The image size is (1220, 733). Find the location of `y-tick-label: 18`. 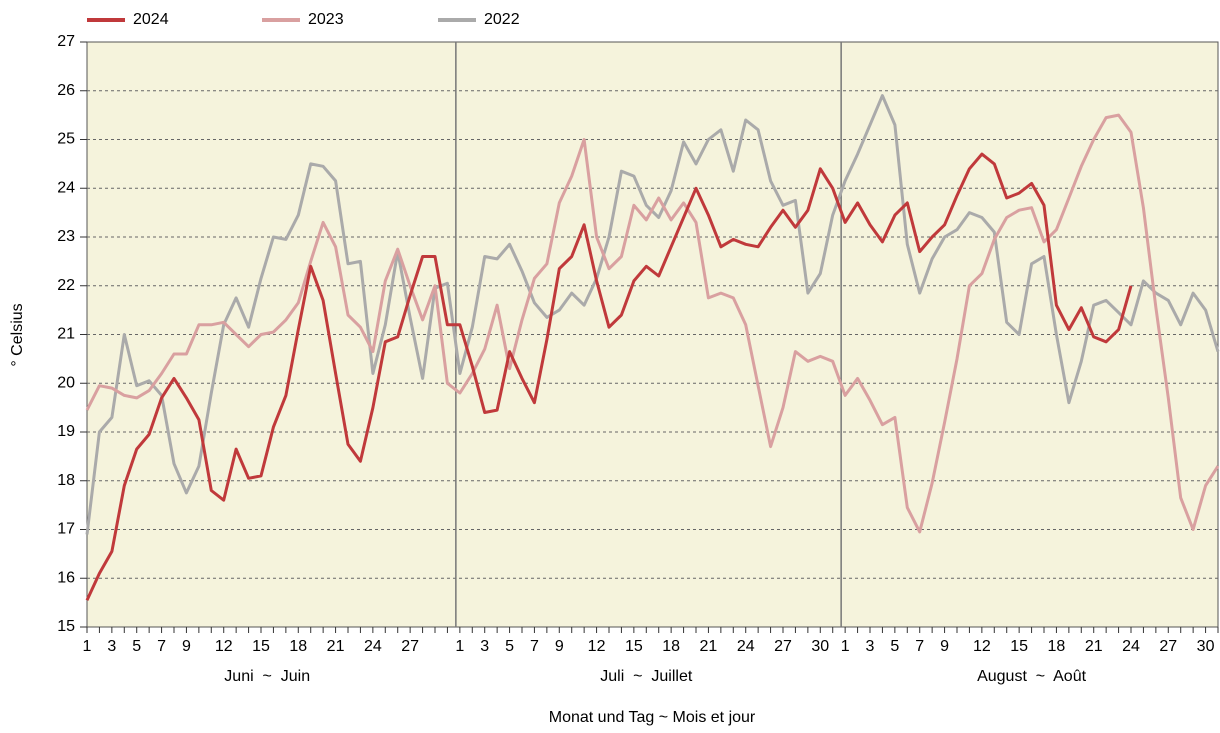

y-tick-label: 18 is located at coordinates (66, 480).